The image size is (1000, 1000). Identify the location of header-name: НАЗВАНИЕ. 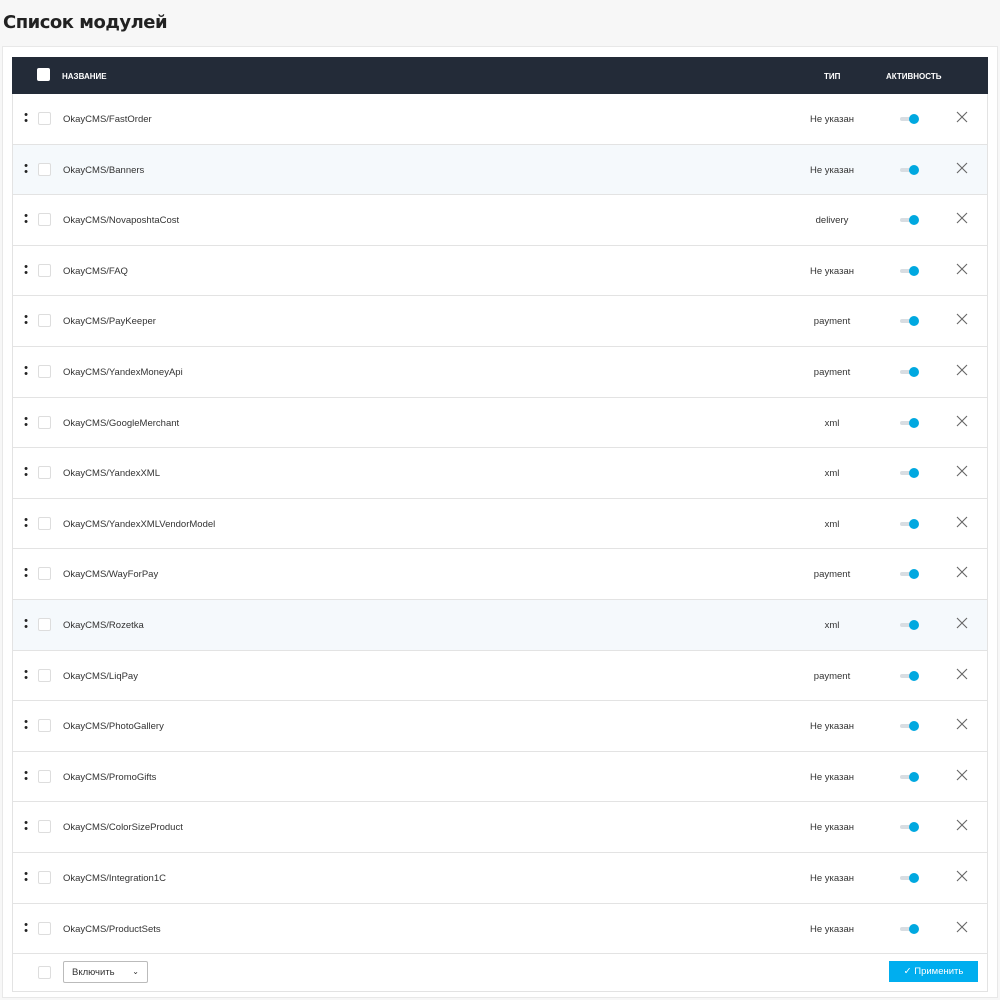
(84, 76).